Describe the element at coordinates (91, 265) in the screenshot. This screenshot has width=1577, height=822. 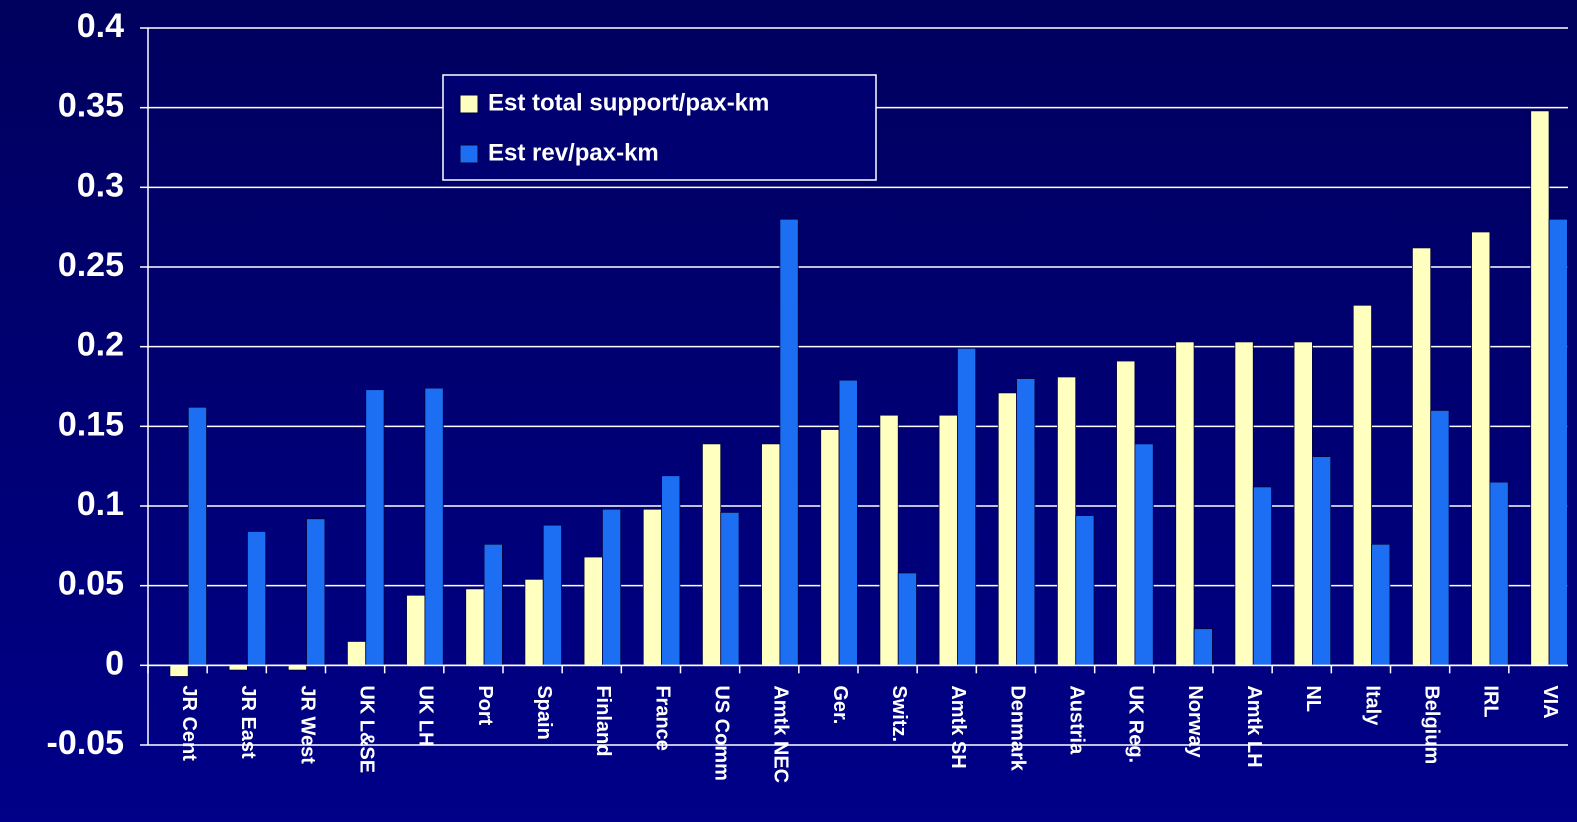
I see `y-tick-label: 0.25` at that location.